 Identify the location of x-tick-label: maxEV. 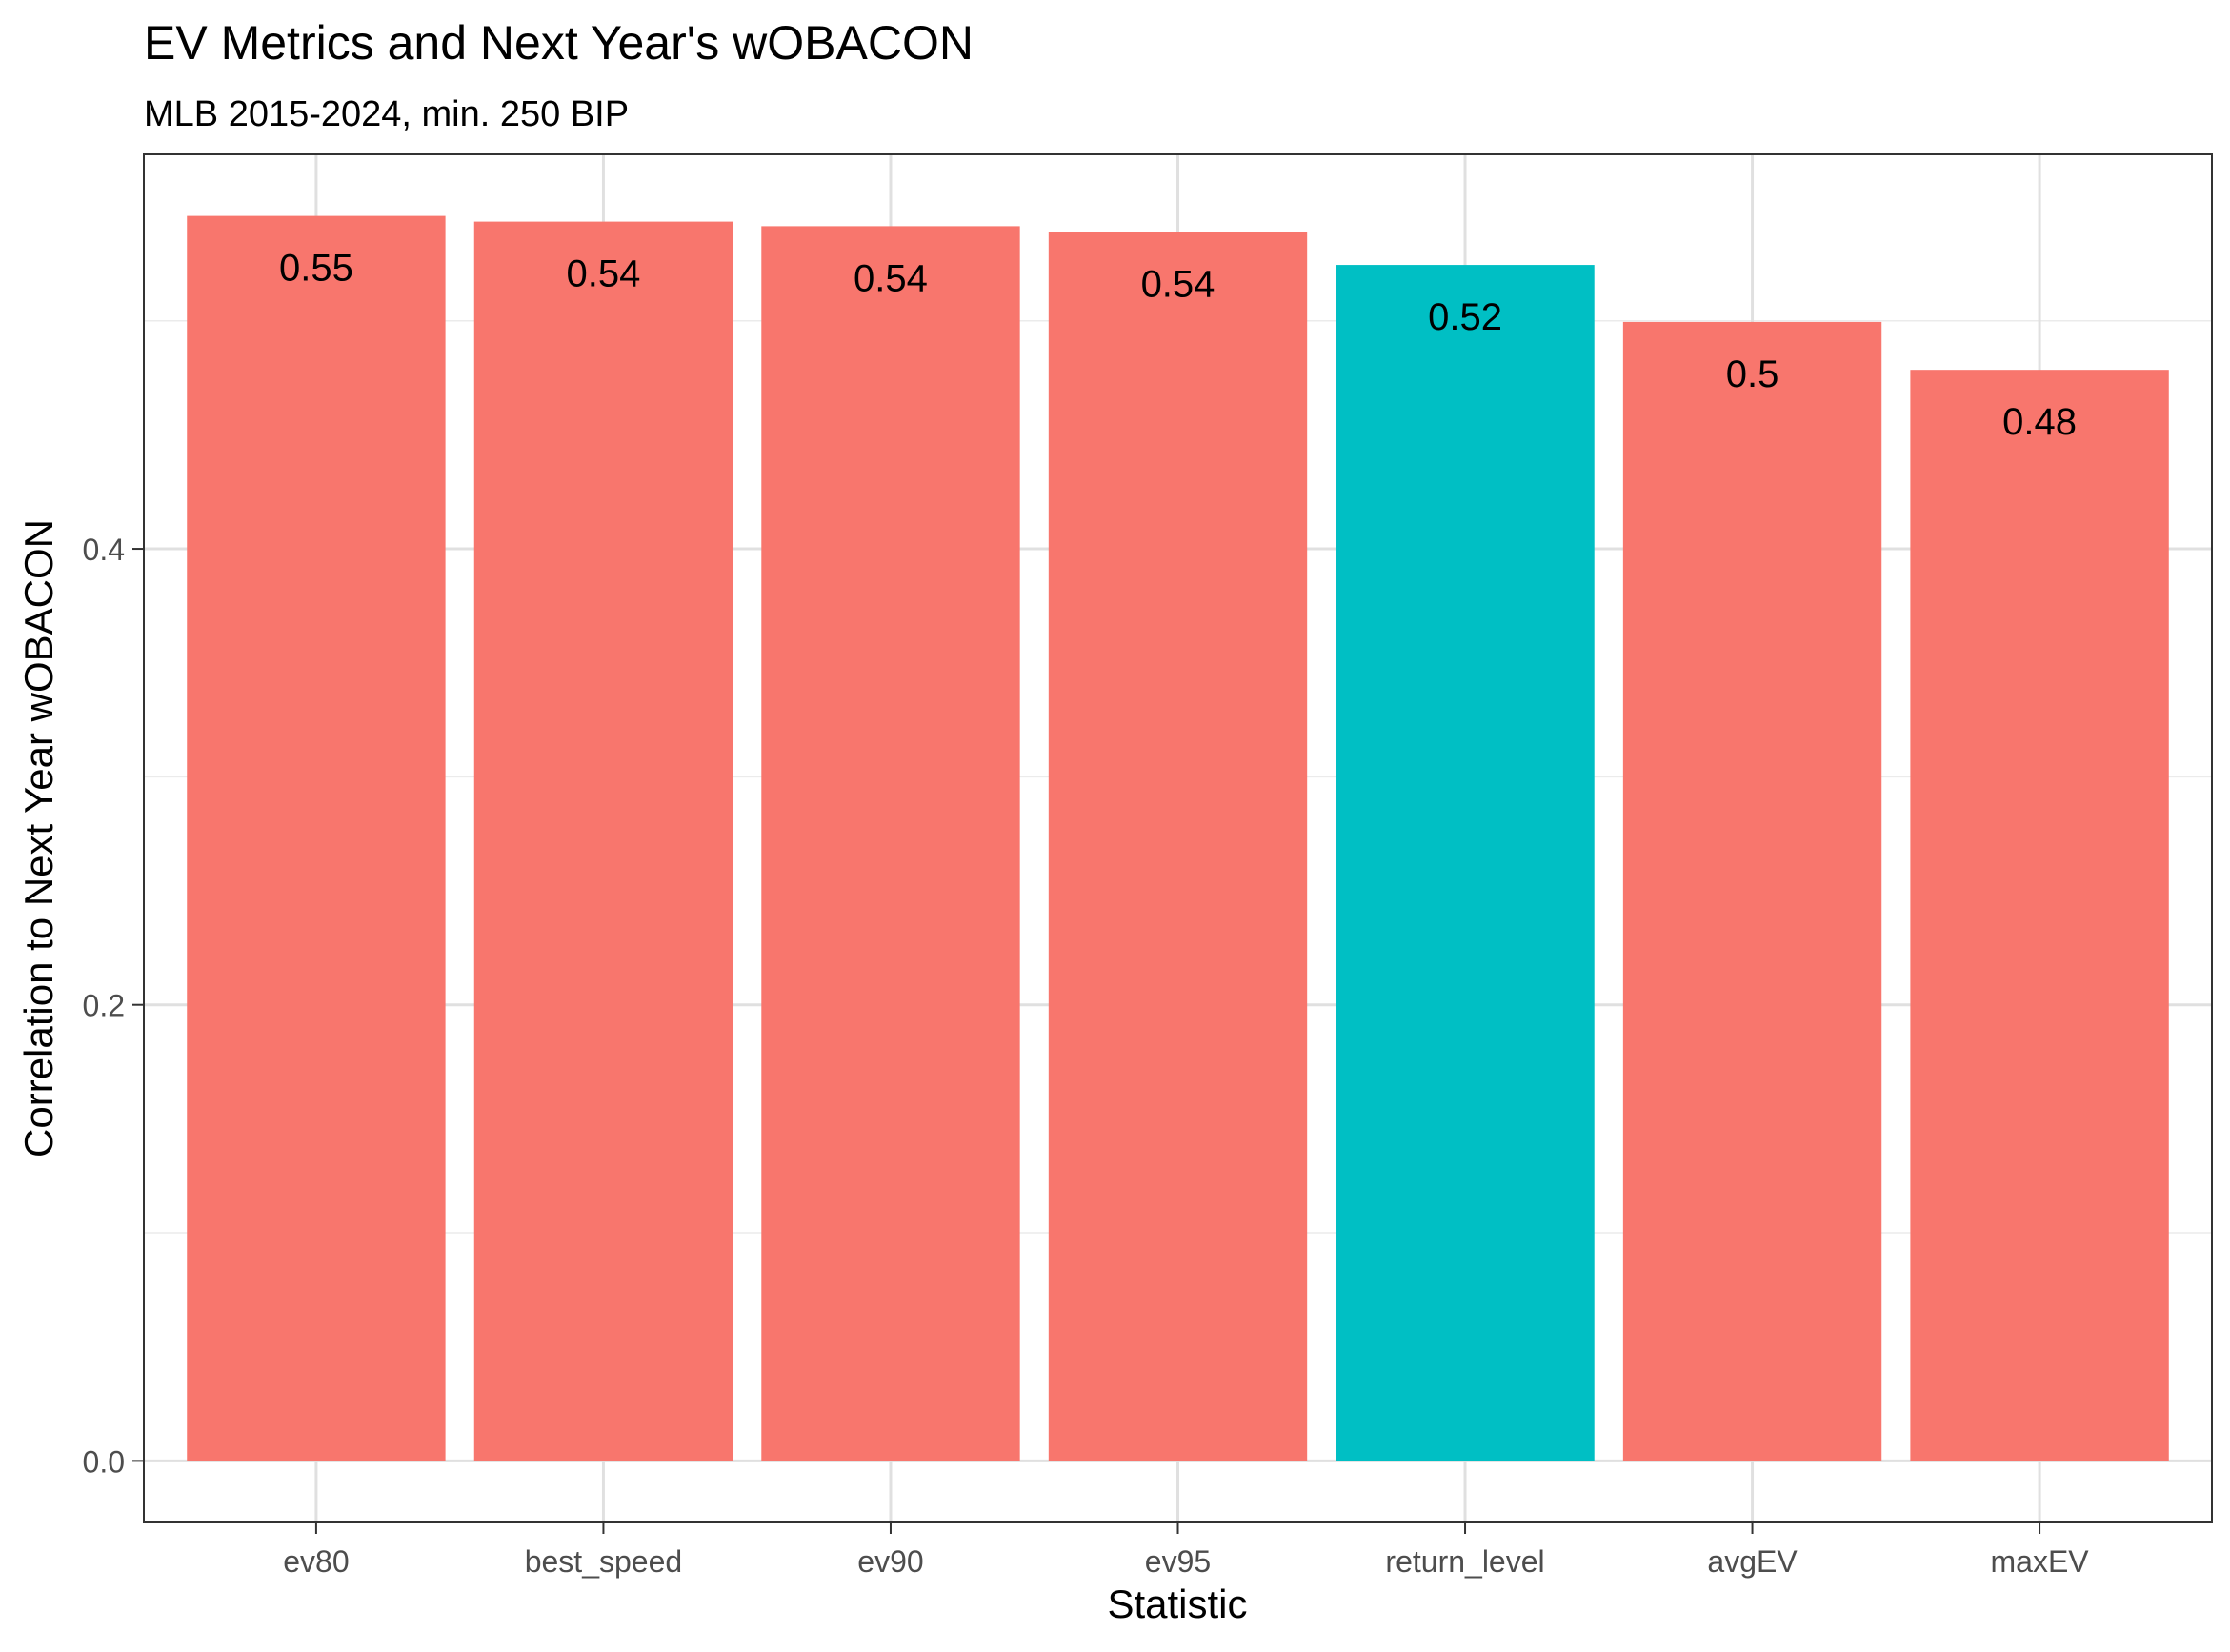
(2041, 1561).